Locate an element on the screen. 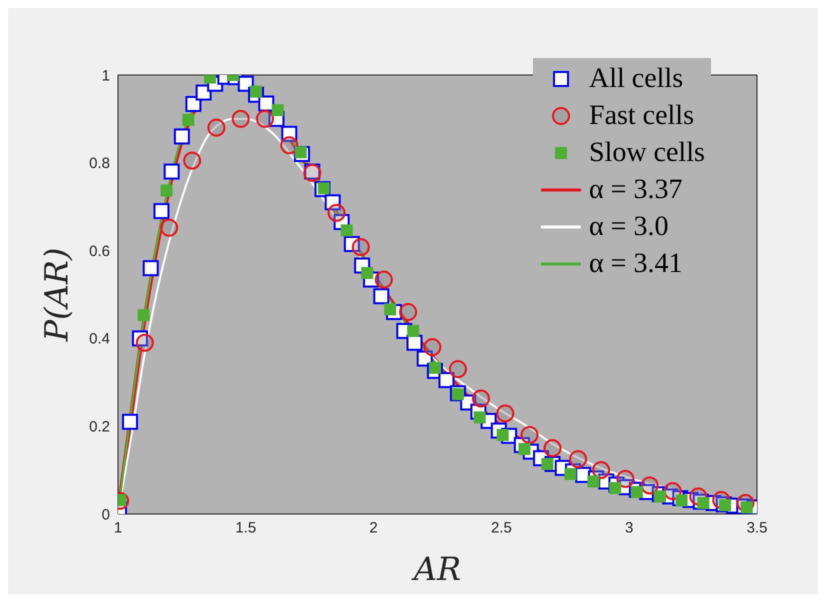 This screenshot has height=602, width=826. legend-label: α = 3.0 is located at coordinates (628, 226).